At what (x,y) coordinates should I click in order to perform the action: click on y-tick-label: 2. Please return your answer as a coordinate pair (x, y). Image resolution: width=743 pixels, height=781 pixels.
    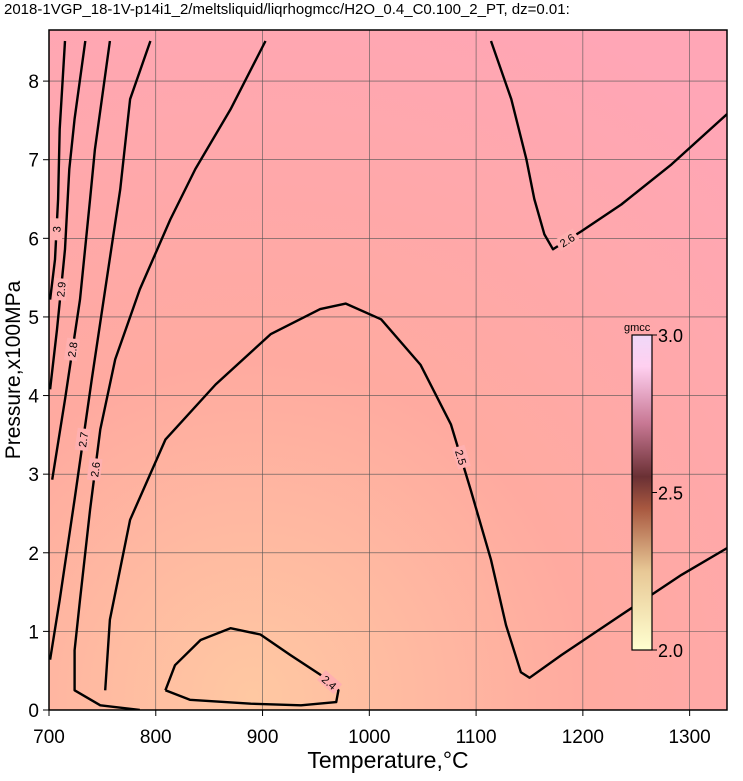
    Looking at the image, I should click on (33, 554).